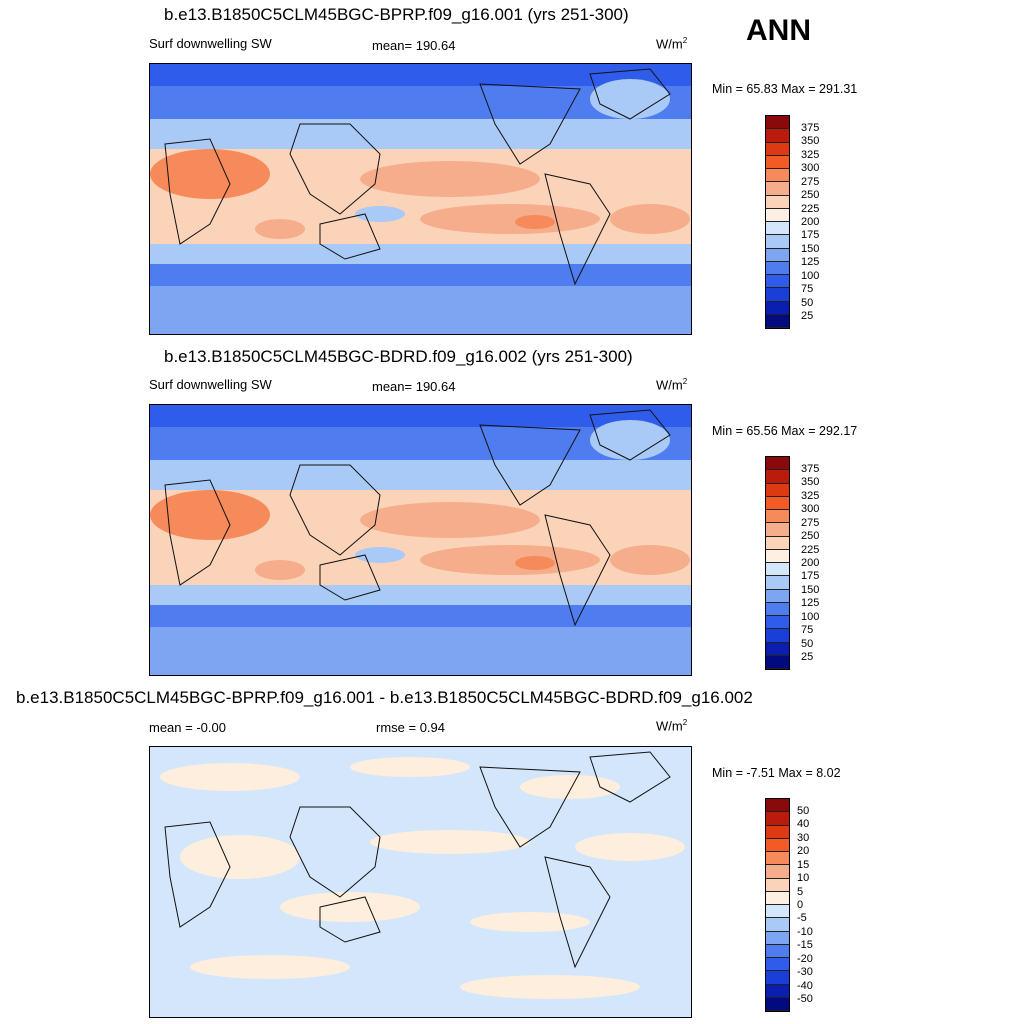  What do you see at coordinates (672, 385) in the screenshot?
I see `panel-2-units: W/m2` at bounding box center [672, 385].